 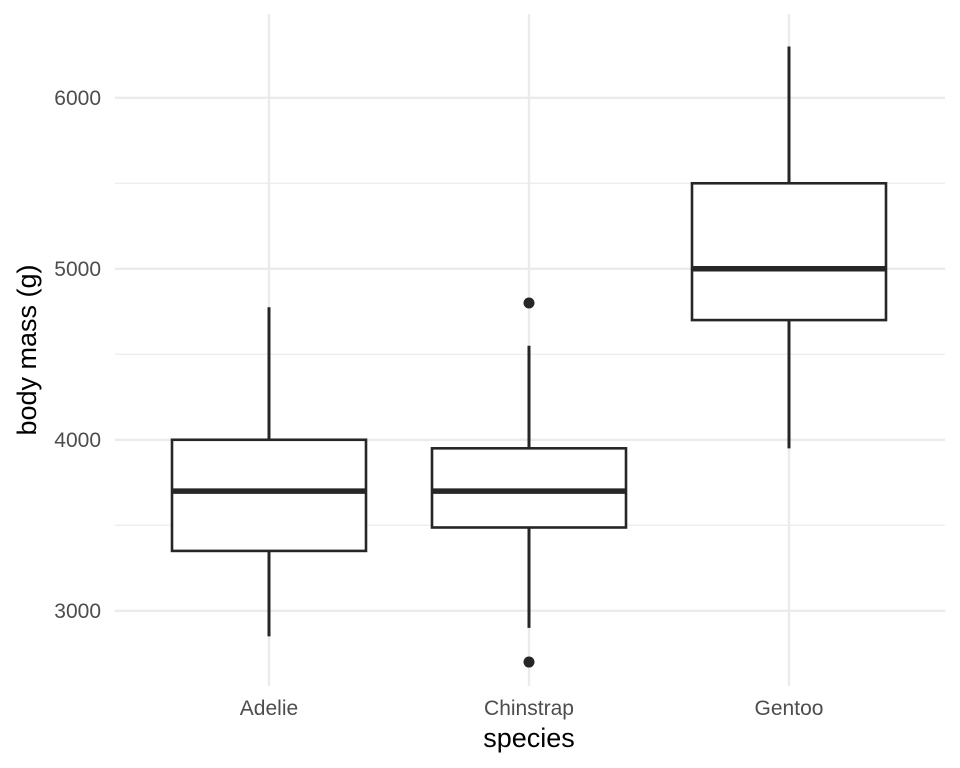 What do you see at coordinates (529, 708) in the screenshot?
I see `x-tick-label: Chinstrap` at bounding box center [529, 708].